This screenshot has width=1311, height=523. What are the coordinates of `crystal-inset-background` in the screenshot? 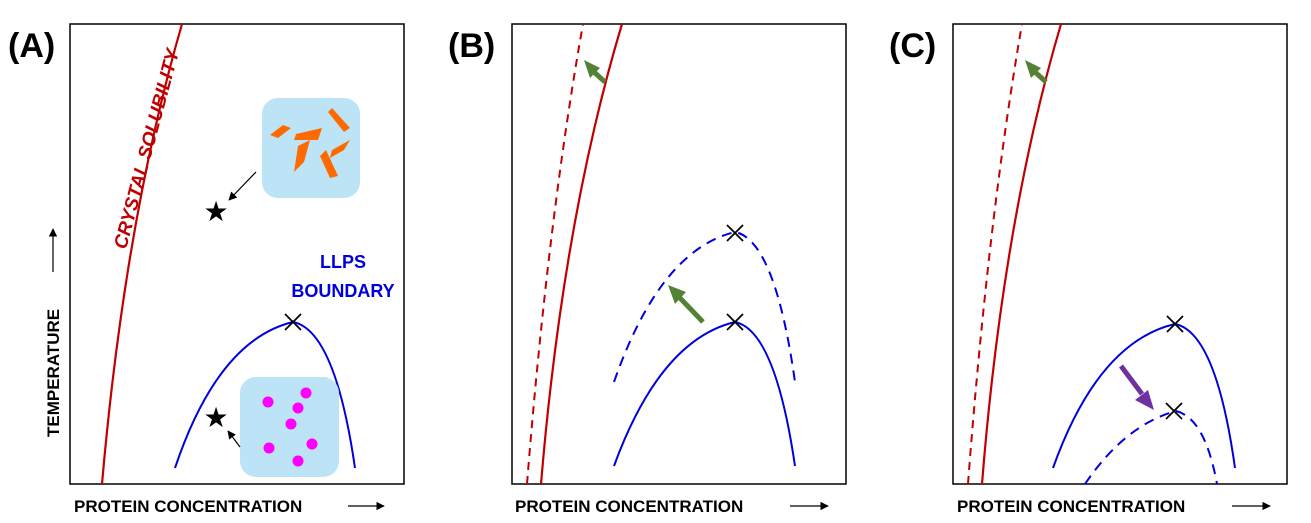 It's located at (311, 148).